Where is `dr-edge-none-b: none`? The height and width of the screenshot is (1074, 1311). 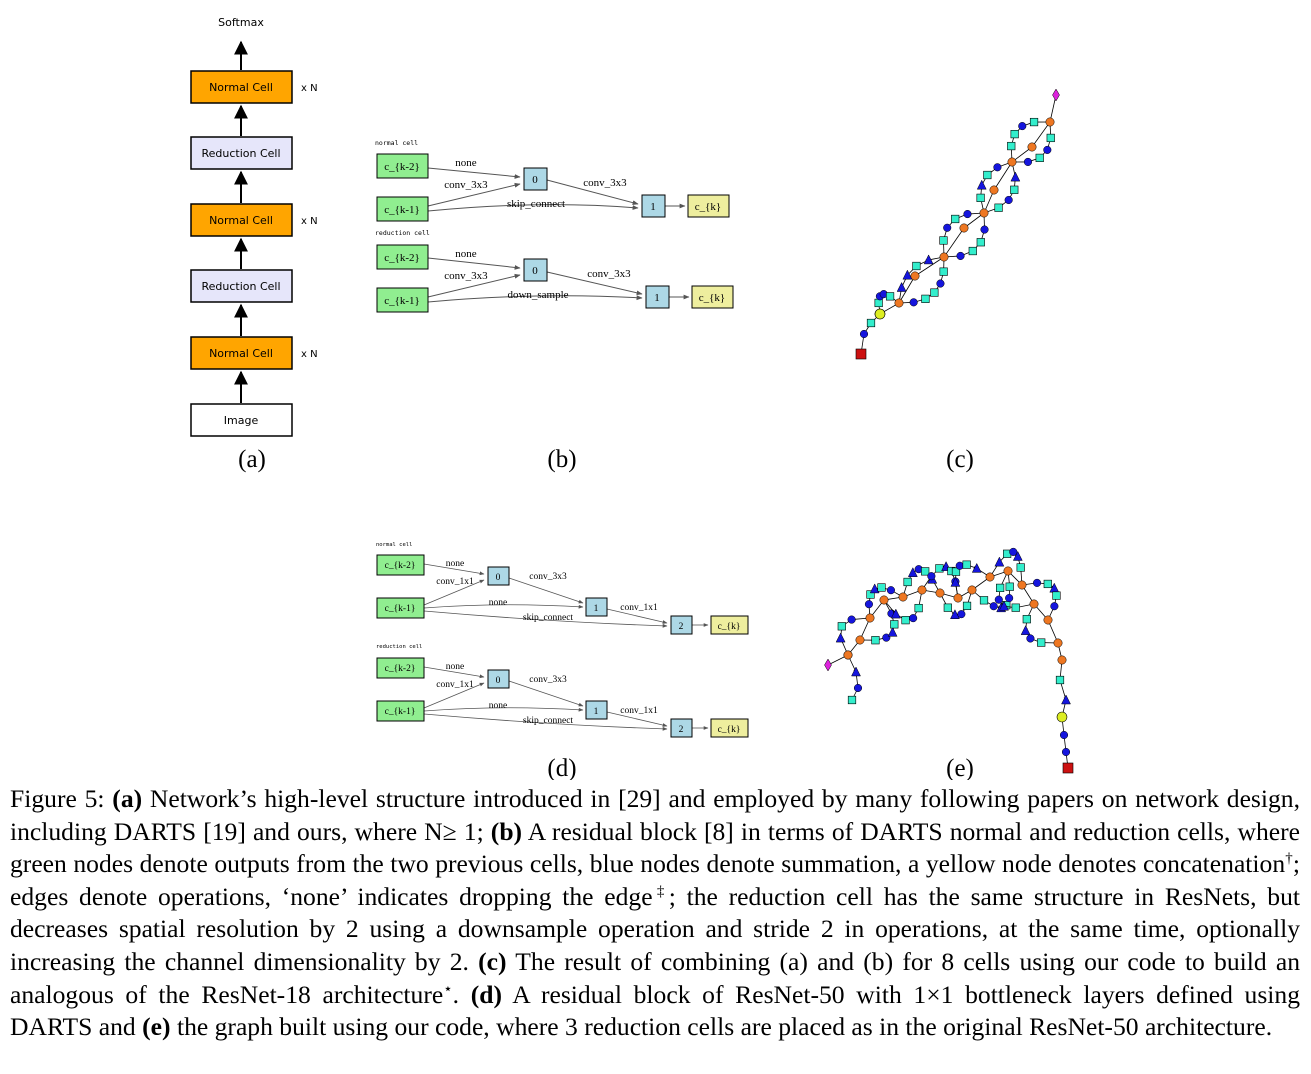
dr-edge-none-b: none is located at coordinates (498, 706).